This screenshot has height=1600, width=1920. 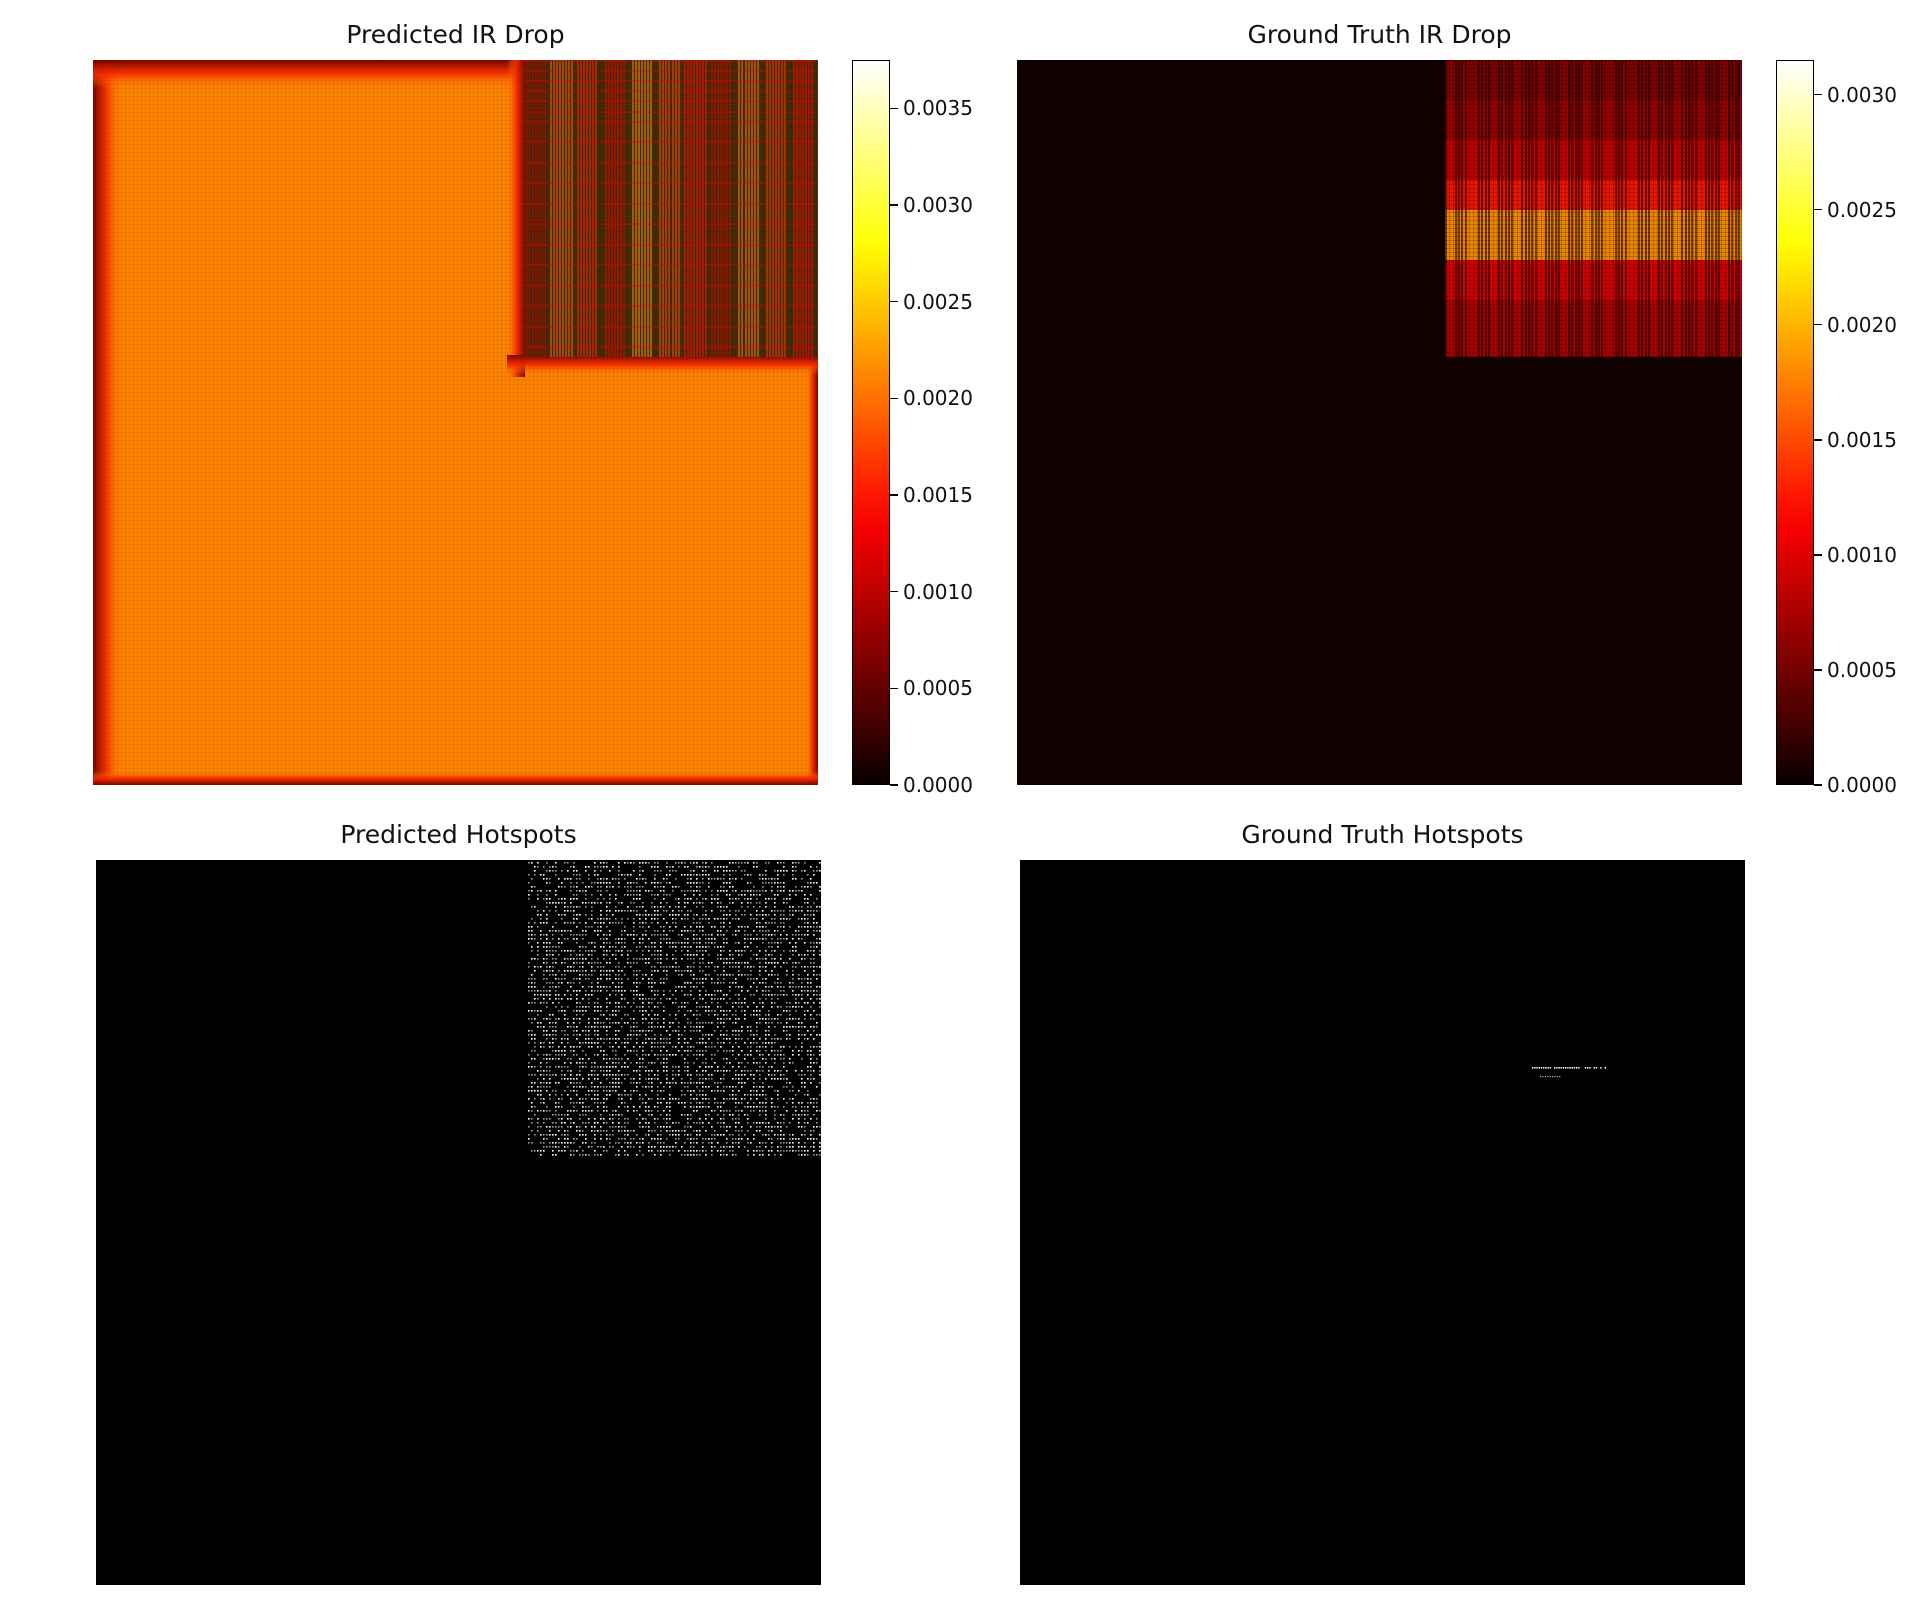 I want to click on gt-grid-texture, so click(x=1593, y=208).